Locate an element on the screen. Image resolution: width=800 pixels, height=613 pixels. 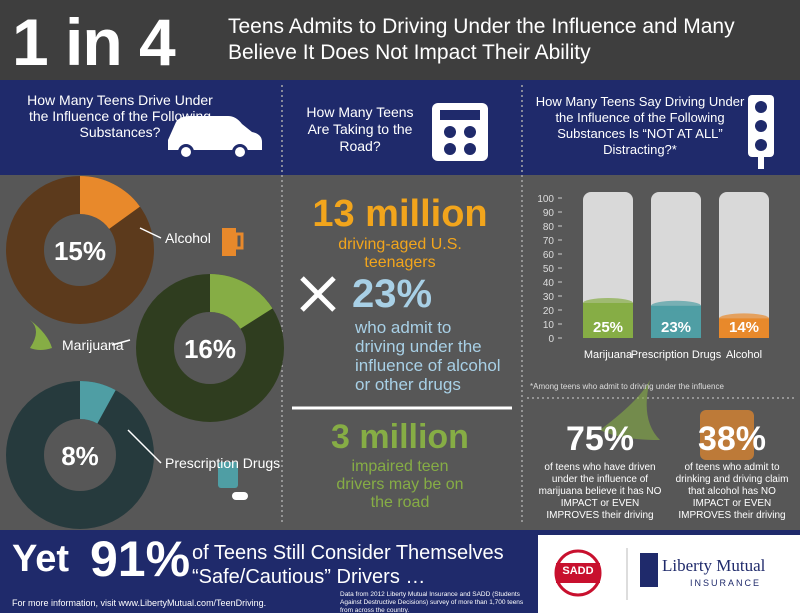
footer-line: of Teens Still Consider Themselves is located at coordinates (348, 553).